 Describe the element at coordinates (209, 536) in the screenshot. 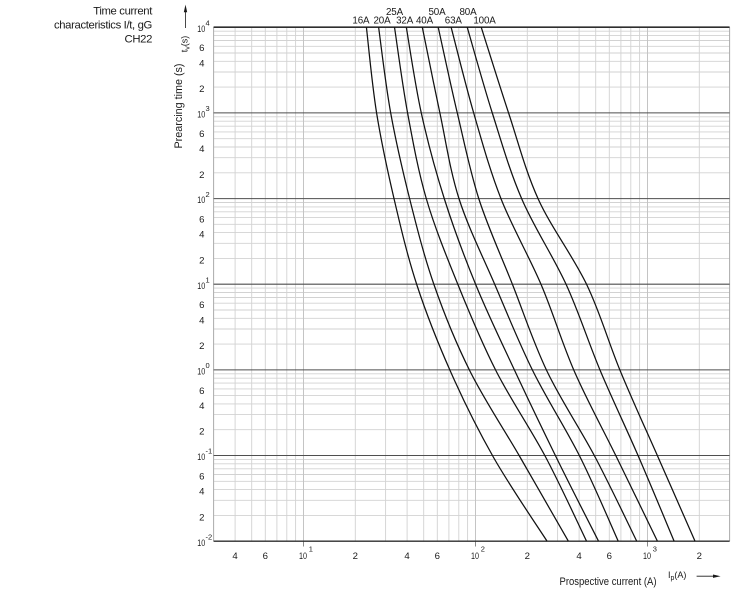

I see `svg-text: -2` at that location.